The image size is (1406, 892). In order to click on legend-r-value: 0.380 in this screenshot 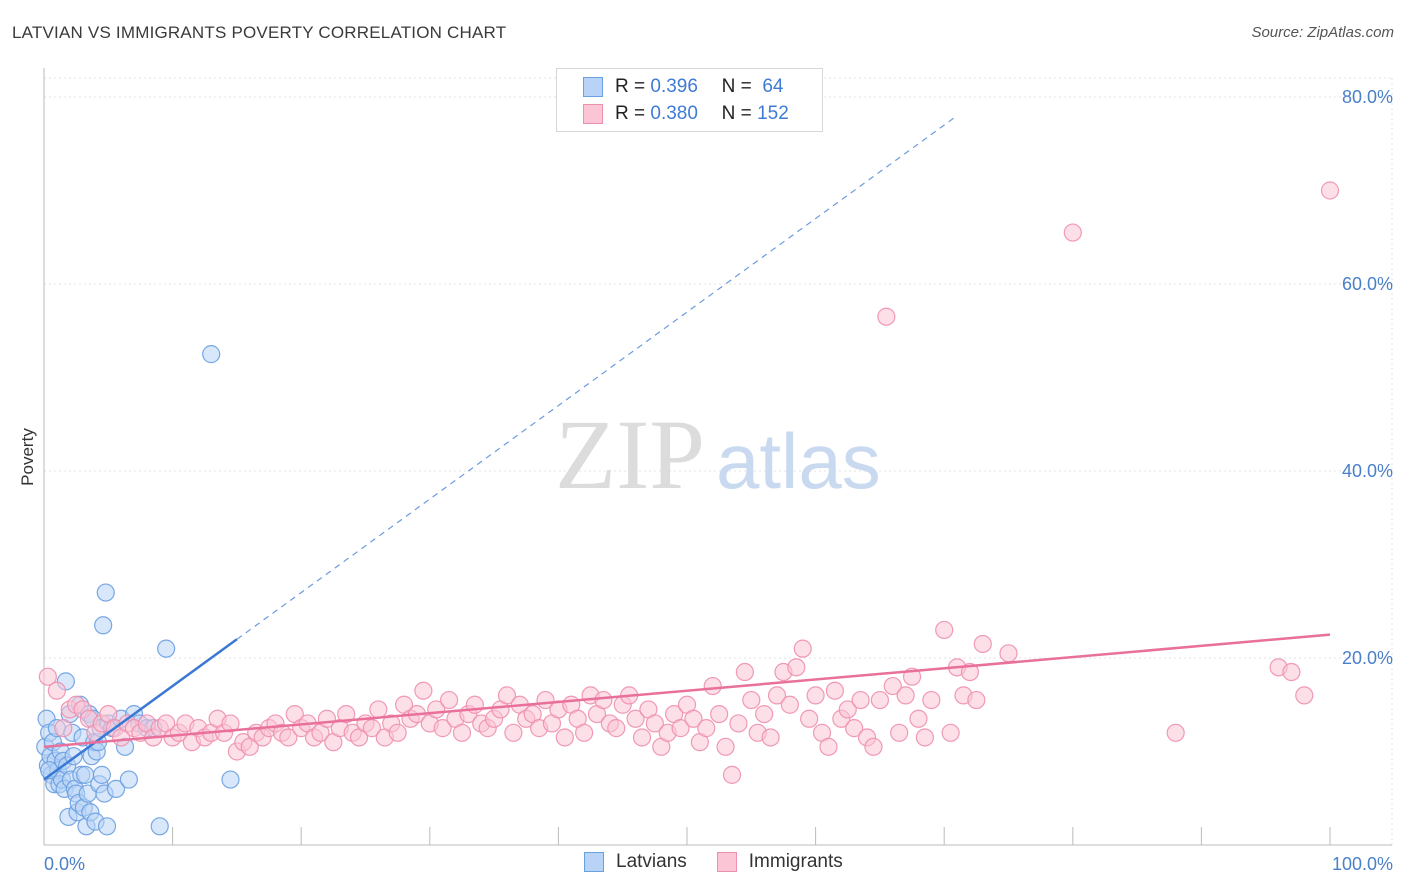, I will do `click(674, 113)`.